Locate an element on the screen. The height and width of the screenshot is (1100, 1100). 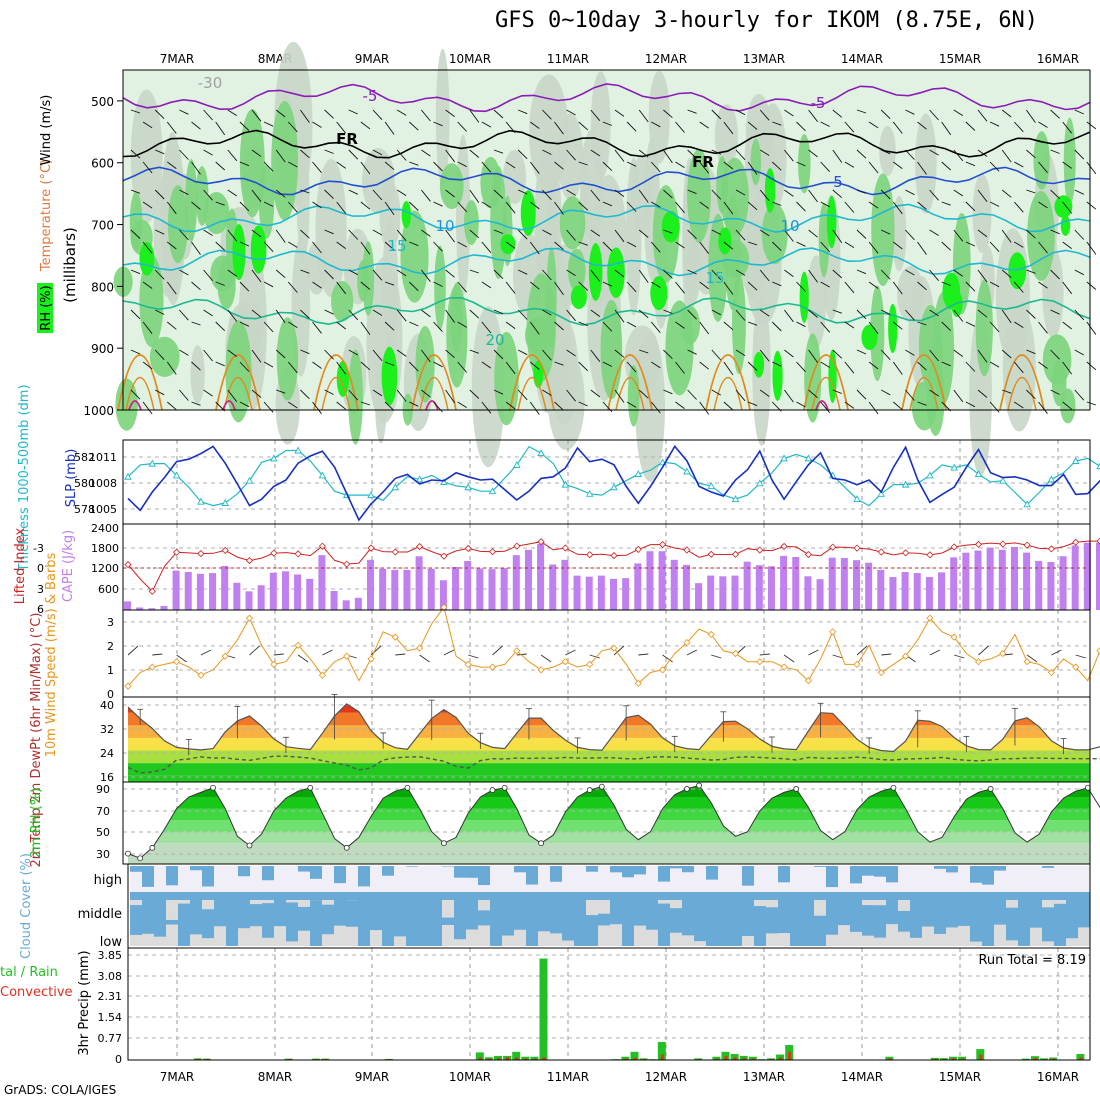
rh-legend-swatch is located at coordinates (45, 308).